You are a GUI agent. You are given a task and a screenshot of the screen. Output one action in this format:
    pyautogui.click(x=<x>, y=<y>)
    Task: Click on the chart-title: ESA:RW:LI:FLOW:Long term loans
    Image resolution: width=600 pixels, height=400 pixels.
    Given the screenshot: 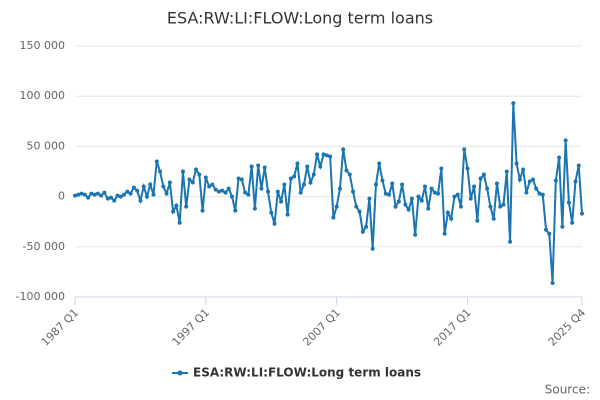 What is the action you would take?
    pyautogui.click(x=300, y=18)
    